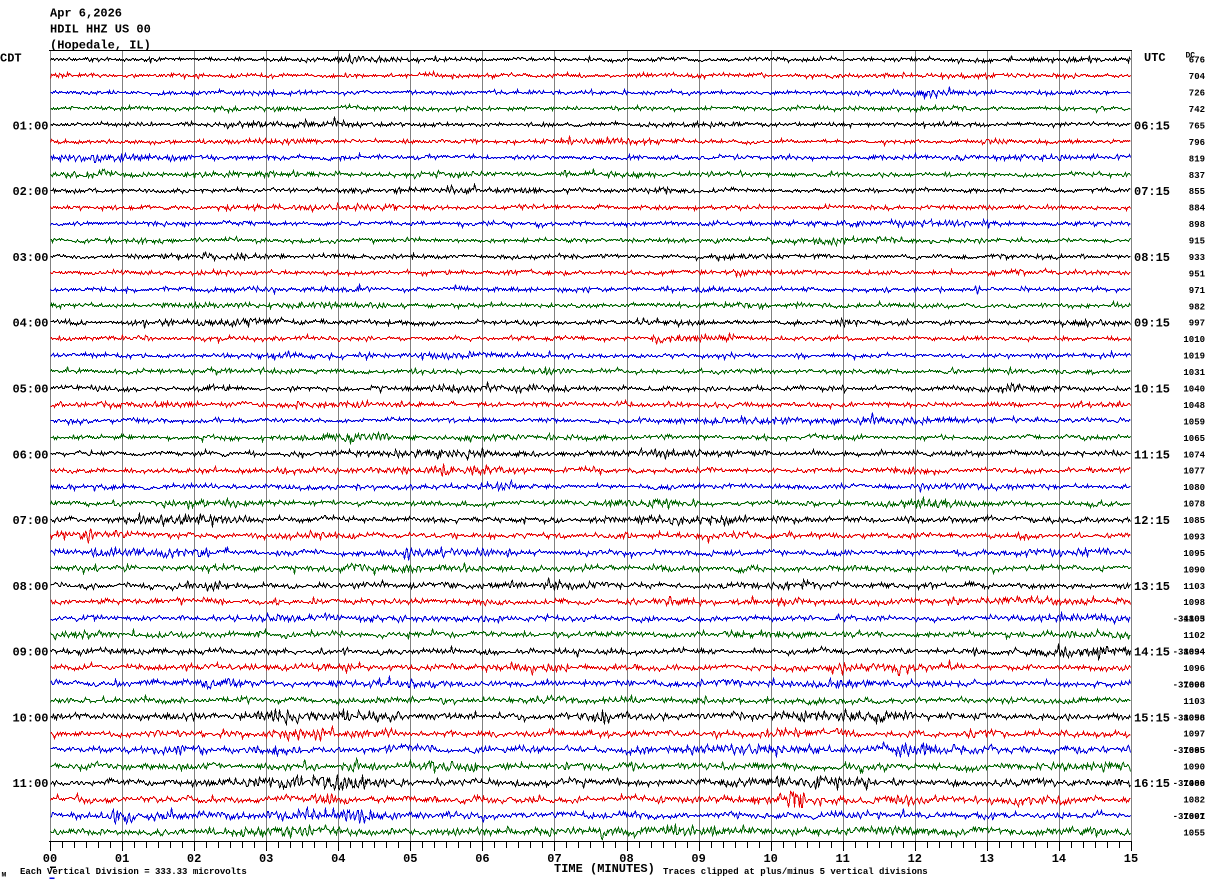 The width and height of the screenshot is (1210, 886). Describe the element at coordinates (1197, 274) in the screenshot. I see `svg-text: 951` at that location.